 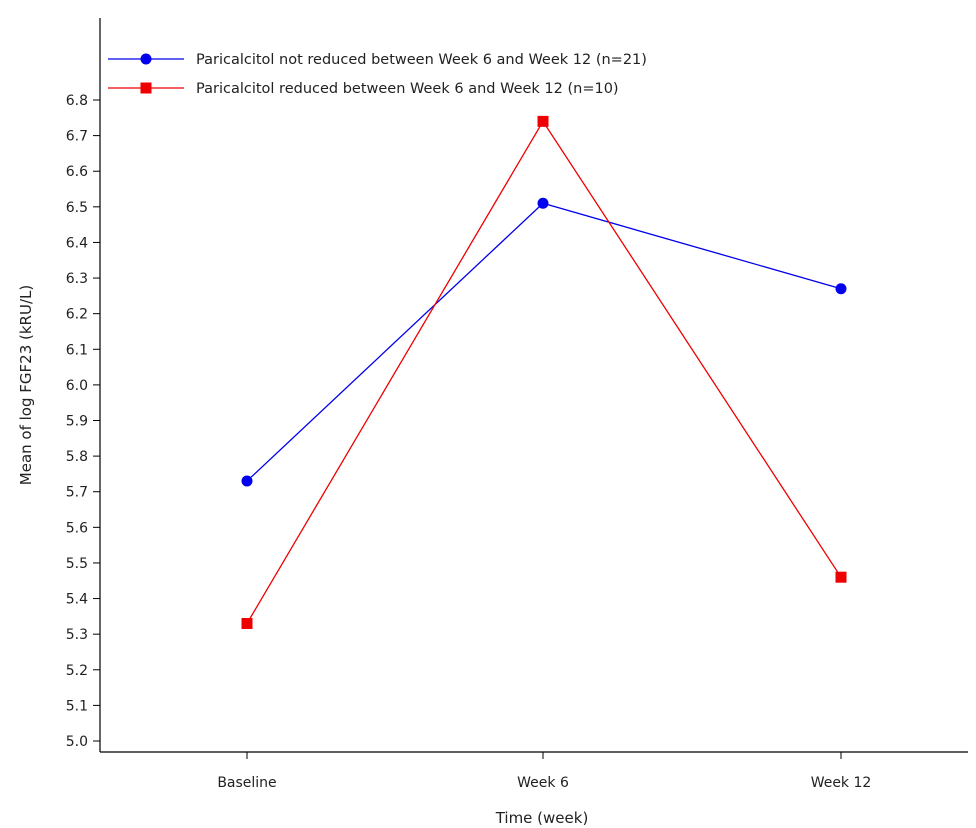 I want to click on x-tick-label: Week 6, so click(x=543, y=783).